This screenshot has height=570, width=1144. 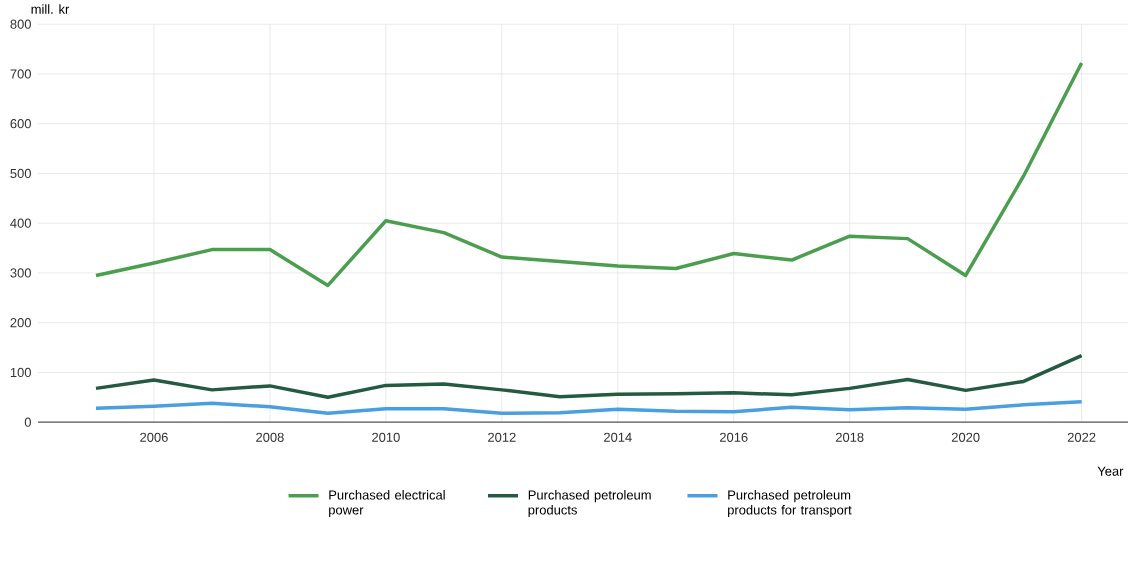 I want to click on x-tick-label: 2022, so click(x=1081, y=437).